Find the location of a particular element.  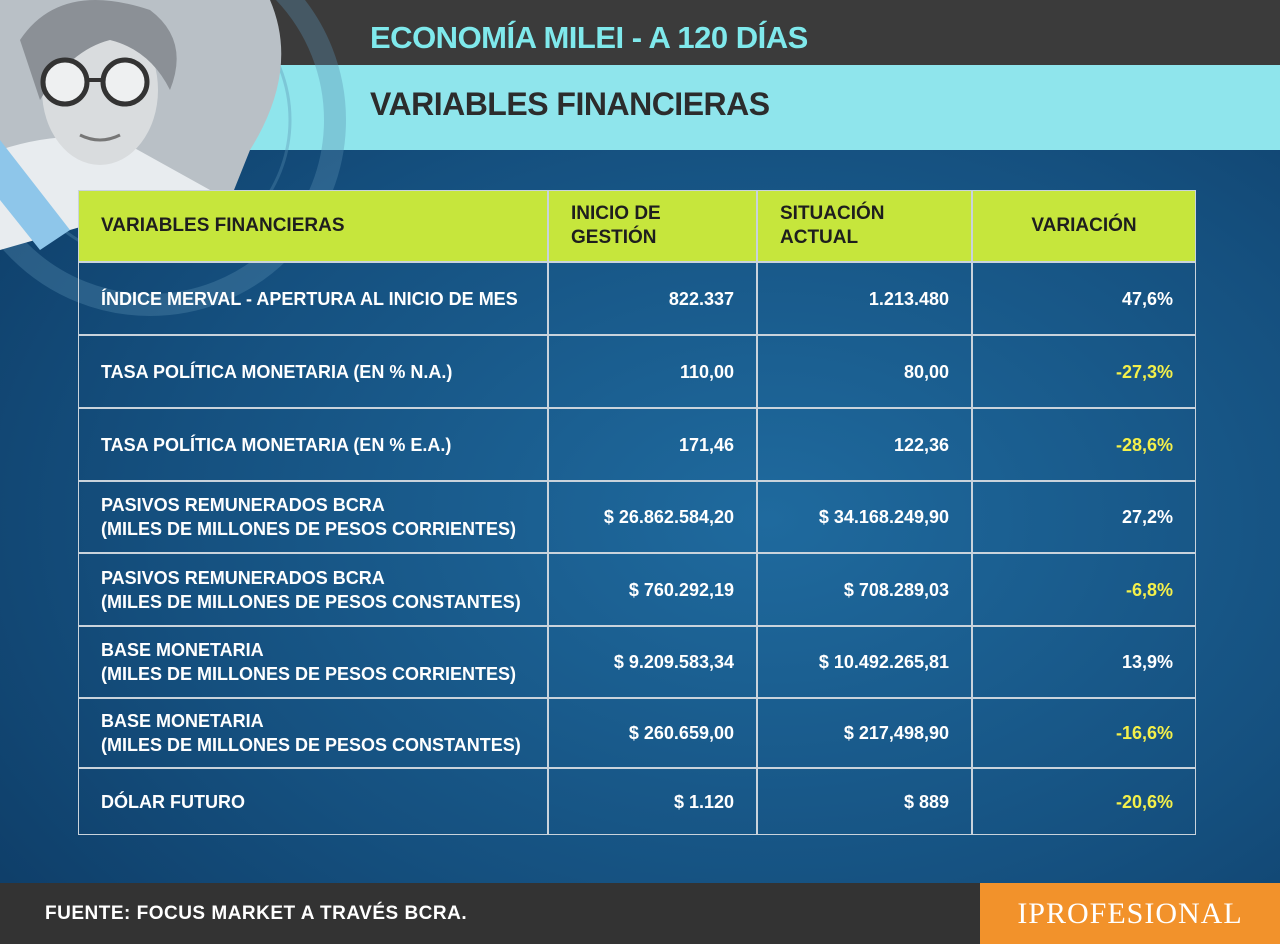

table-cell: $ 10.492.265,81 is located at coordinates (864, 662).